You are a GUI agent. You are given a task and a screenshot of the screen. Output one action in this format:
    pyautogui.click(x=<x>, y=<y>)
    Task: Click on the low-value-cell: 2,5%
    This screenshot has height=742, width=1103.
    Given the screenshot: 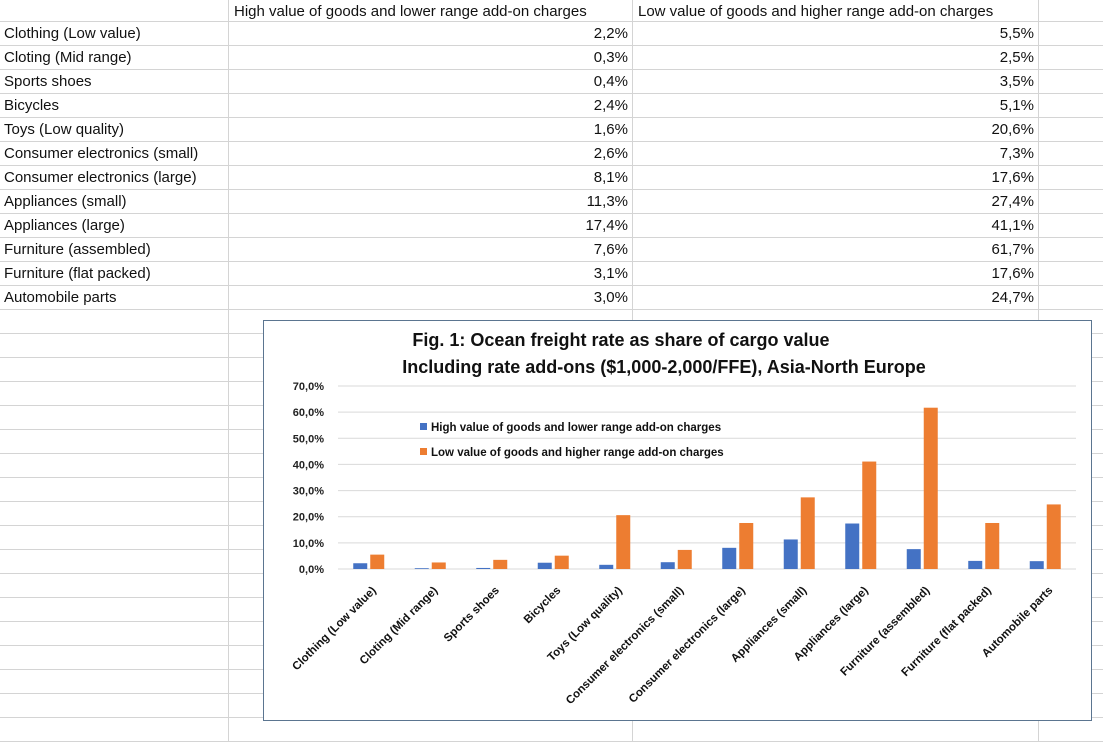 What is the action you would take?
    pyautogui.click(x=835, y=57)
    